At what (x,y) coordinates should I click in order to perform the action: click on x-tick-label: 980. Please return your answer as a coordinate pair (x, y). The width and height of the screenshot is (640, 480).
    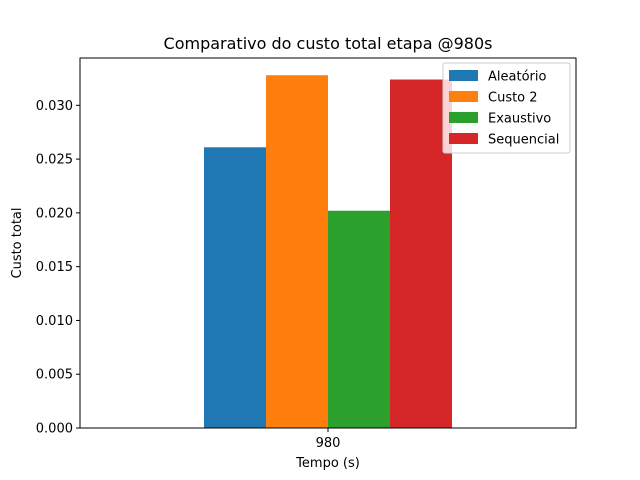
    Looking at the image, I should click on (328, 443).